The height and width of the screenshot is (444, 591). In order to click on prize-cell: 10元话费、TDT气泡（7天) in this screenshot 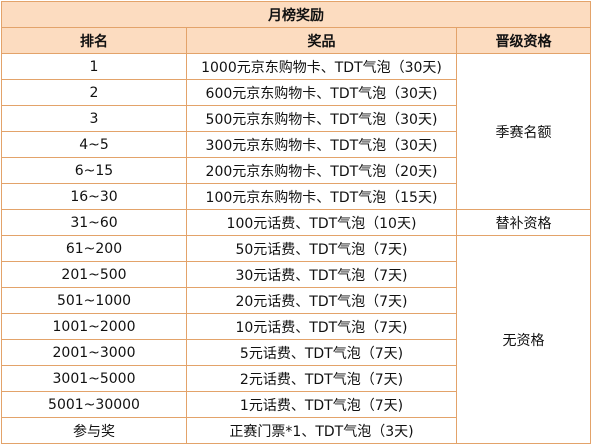, I will do `click(321, 326)`.